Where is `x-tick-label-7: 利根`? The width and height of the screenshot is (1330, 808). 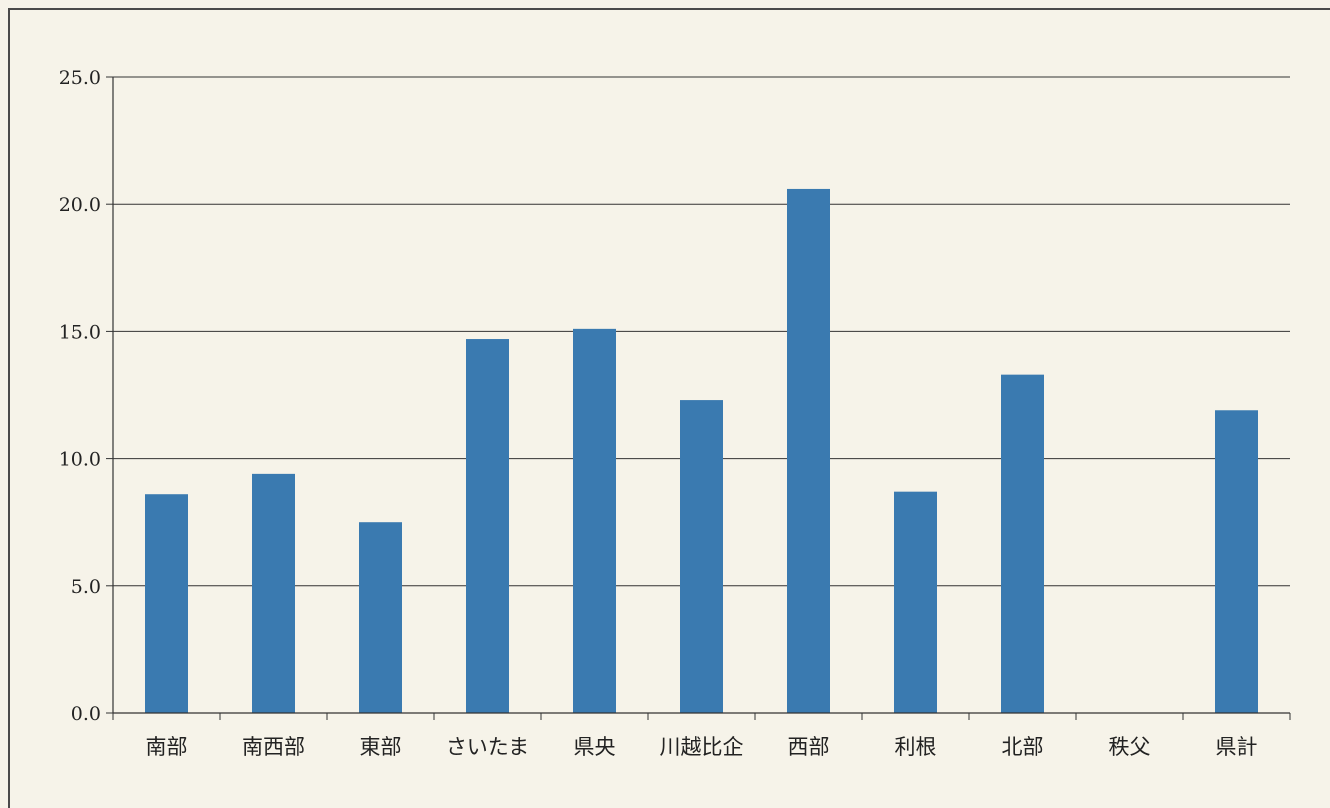
x-tick-label-7: 利根 is located at coordinates (916, 747).